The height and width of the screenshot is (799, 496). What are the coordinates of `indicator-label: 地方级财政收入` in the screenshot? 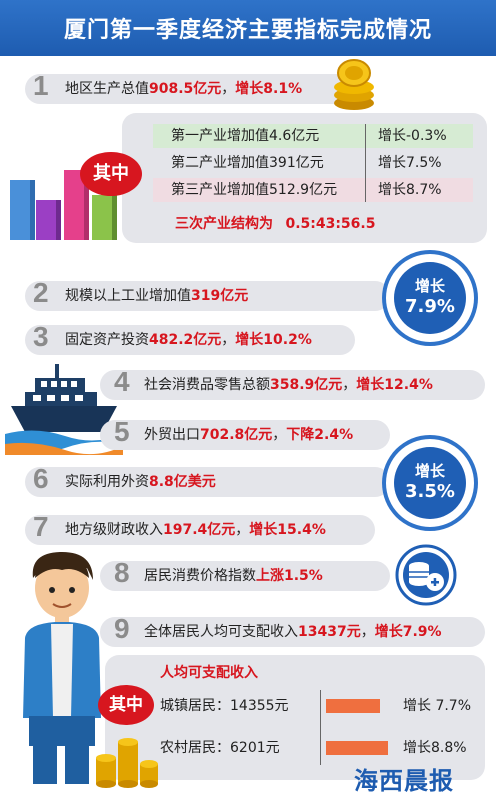 It's located at (114, 530).